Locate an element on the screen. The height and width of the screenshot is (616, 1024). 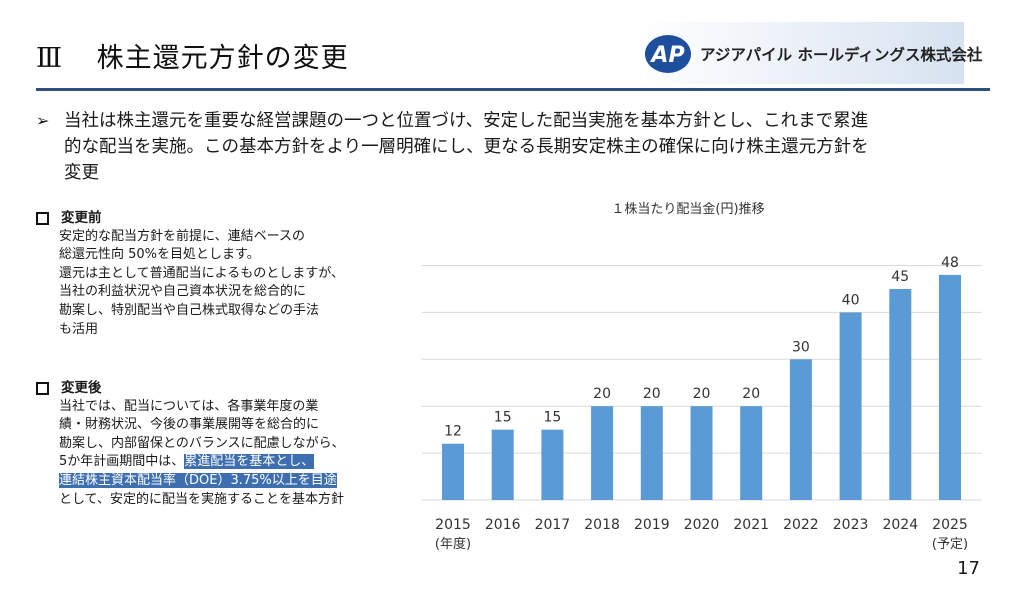
x-tick-label: 2018 is located at coordinates (602, 525).